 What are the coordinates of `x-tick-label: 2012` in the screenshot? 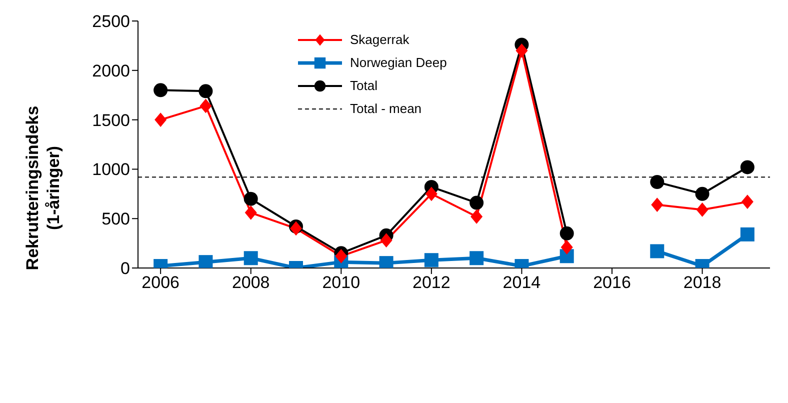 It's located at (431, 282).